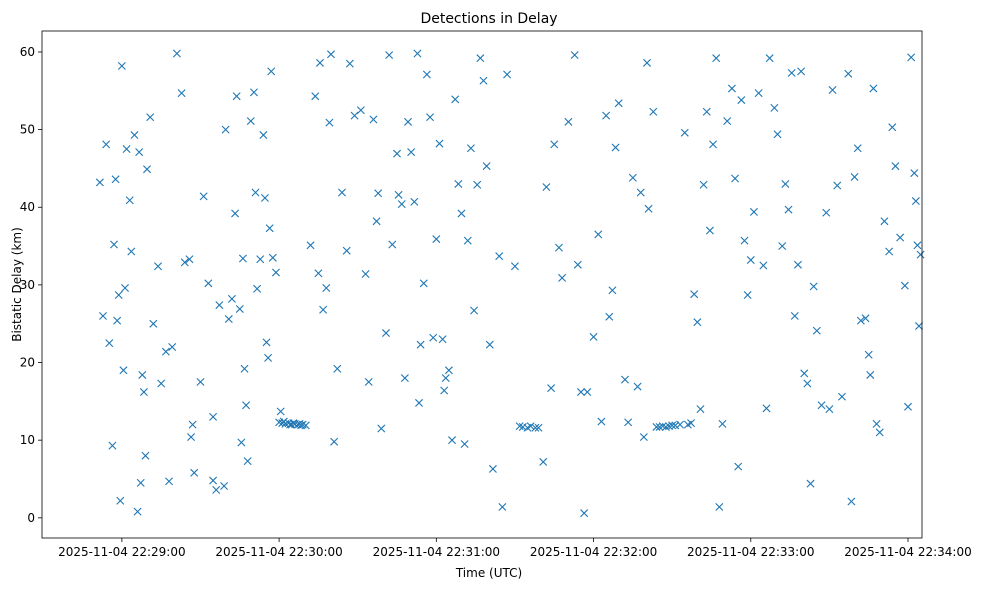  What do you see at coordinates (121, 552) in the screenshot?
I see `x-tick-label: 2025-11-04 22:29:00` at bounding box center [121, 552].